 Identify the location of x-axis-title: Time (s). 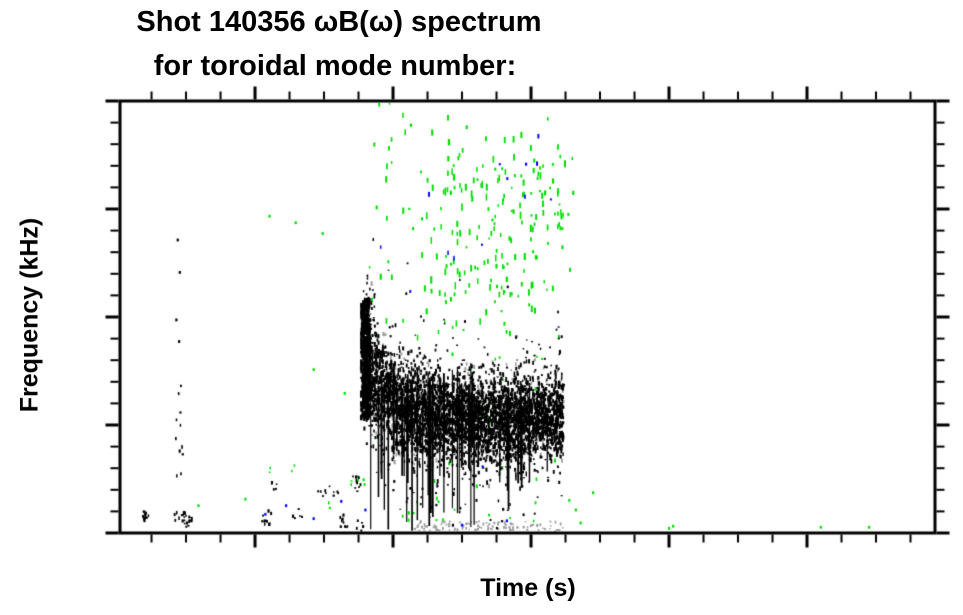
(528, 588).